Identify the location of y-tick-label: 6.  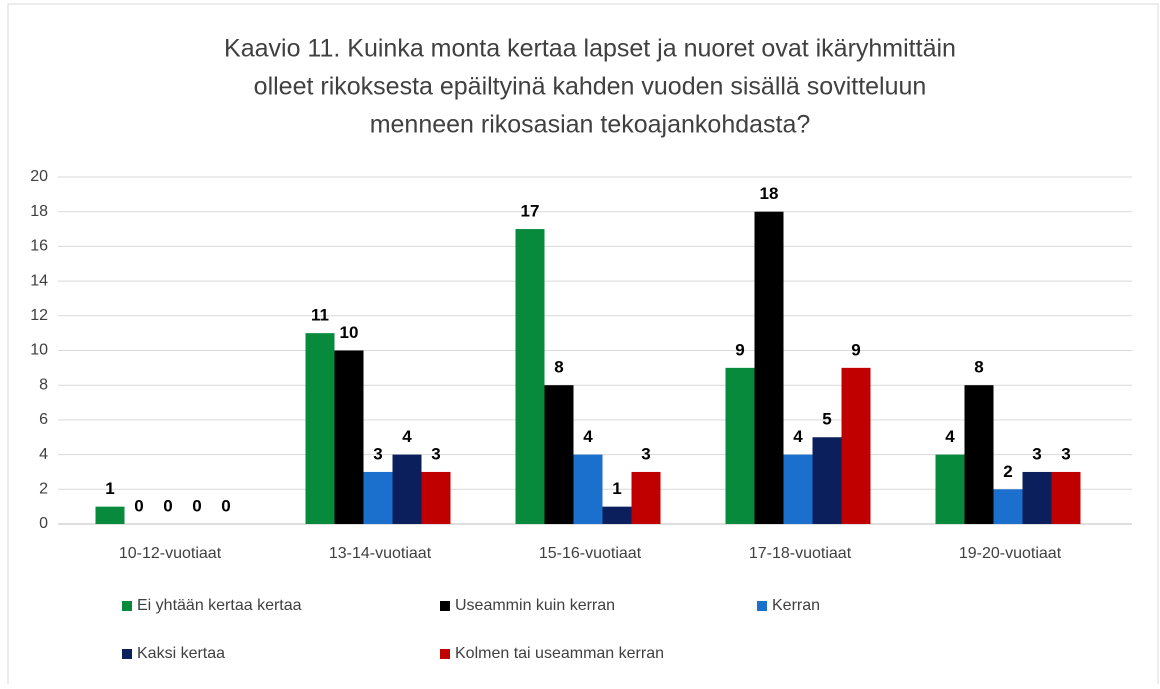
(43, 419).